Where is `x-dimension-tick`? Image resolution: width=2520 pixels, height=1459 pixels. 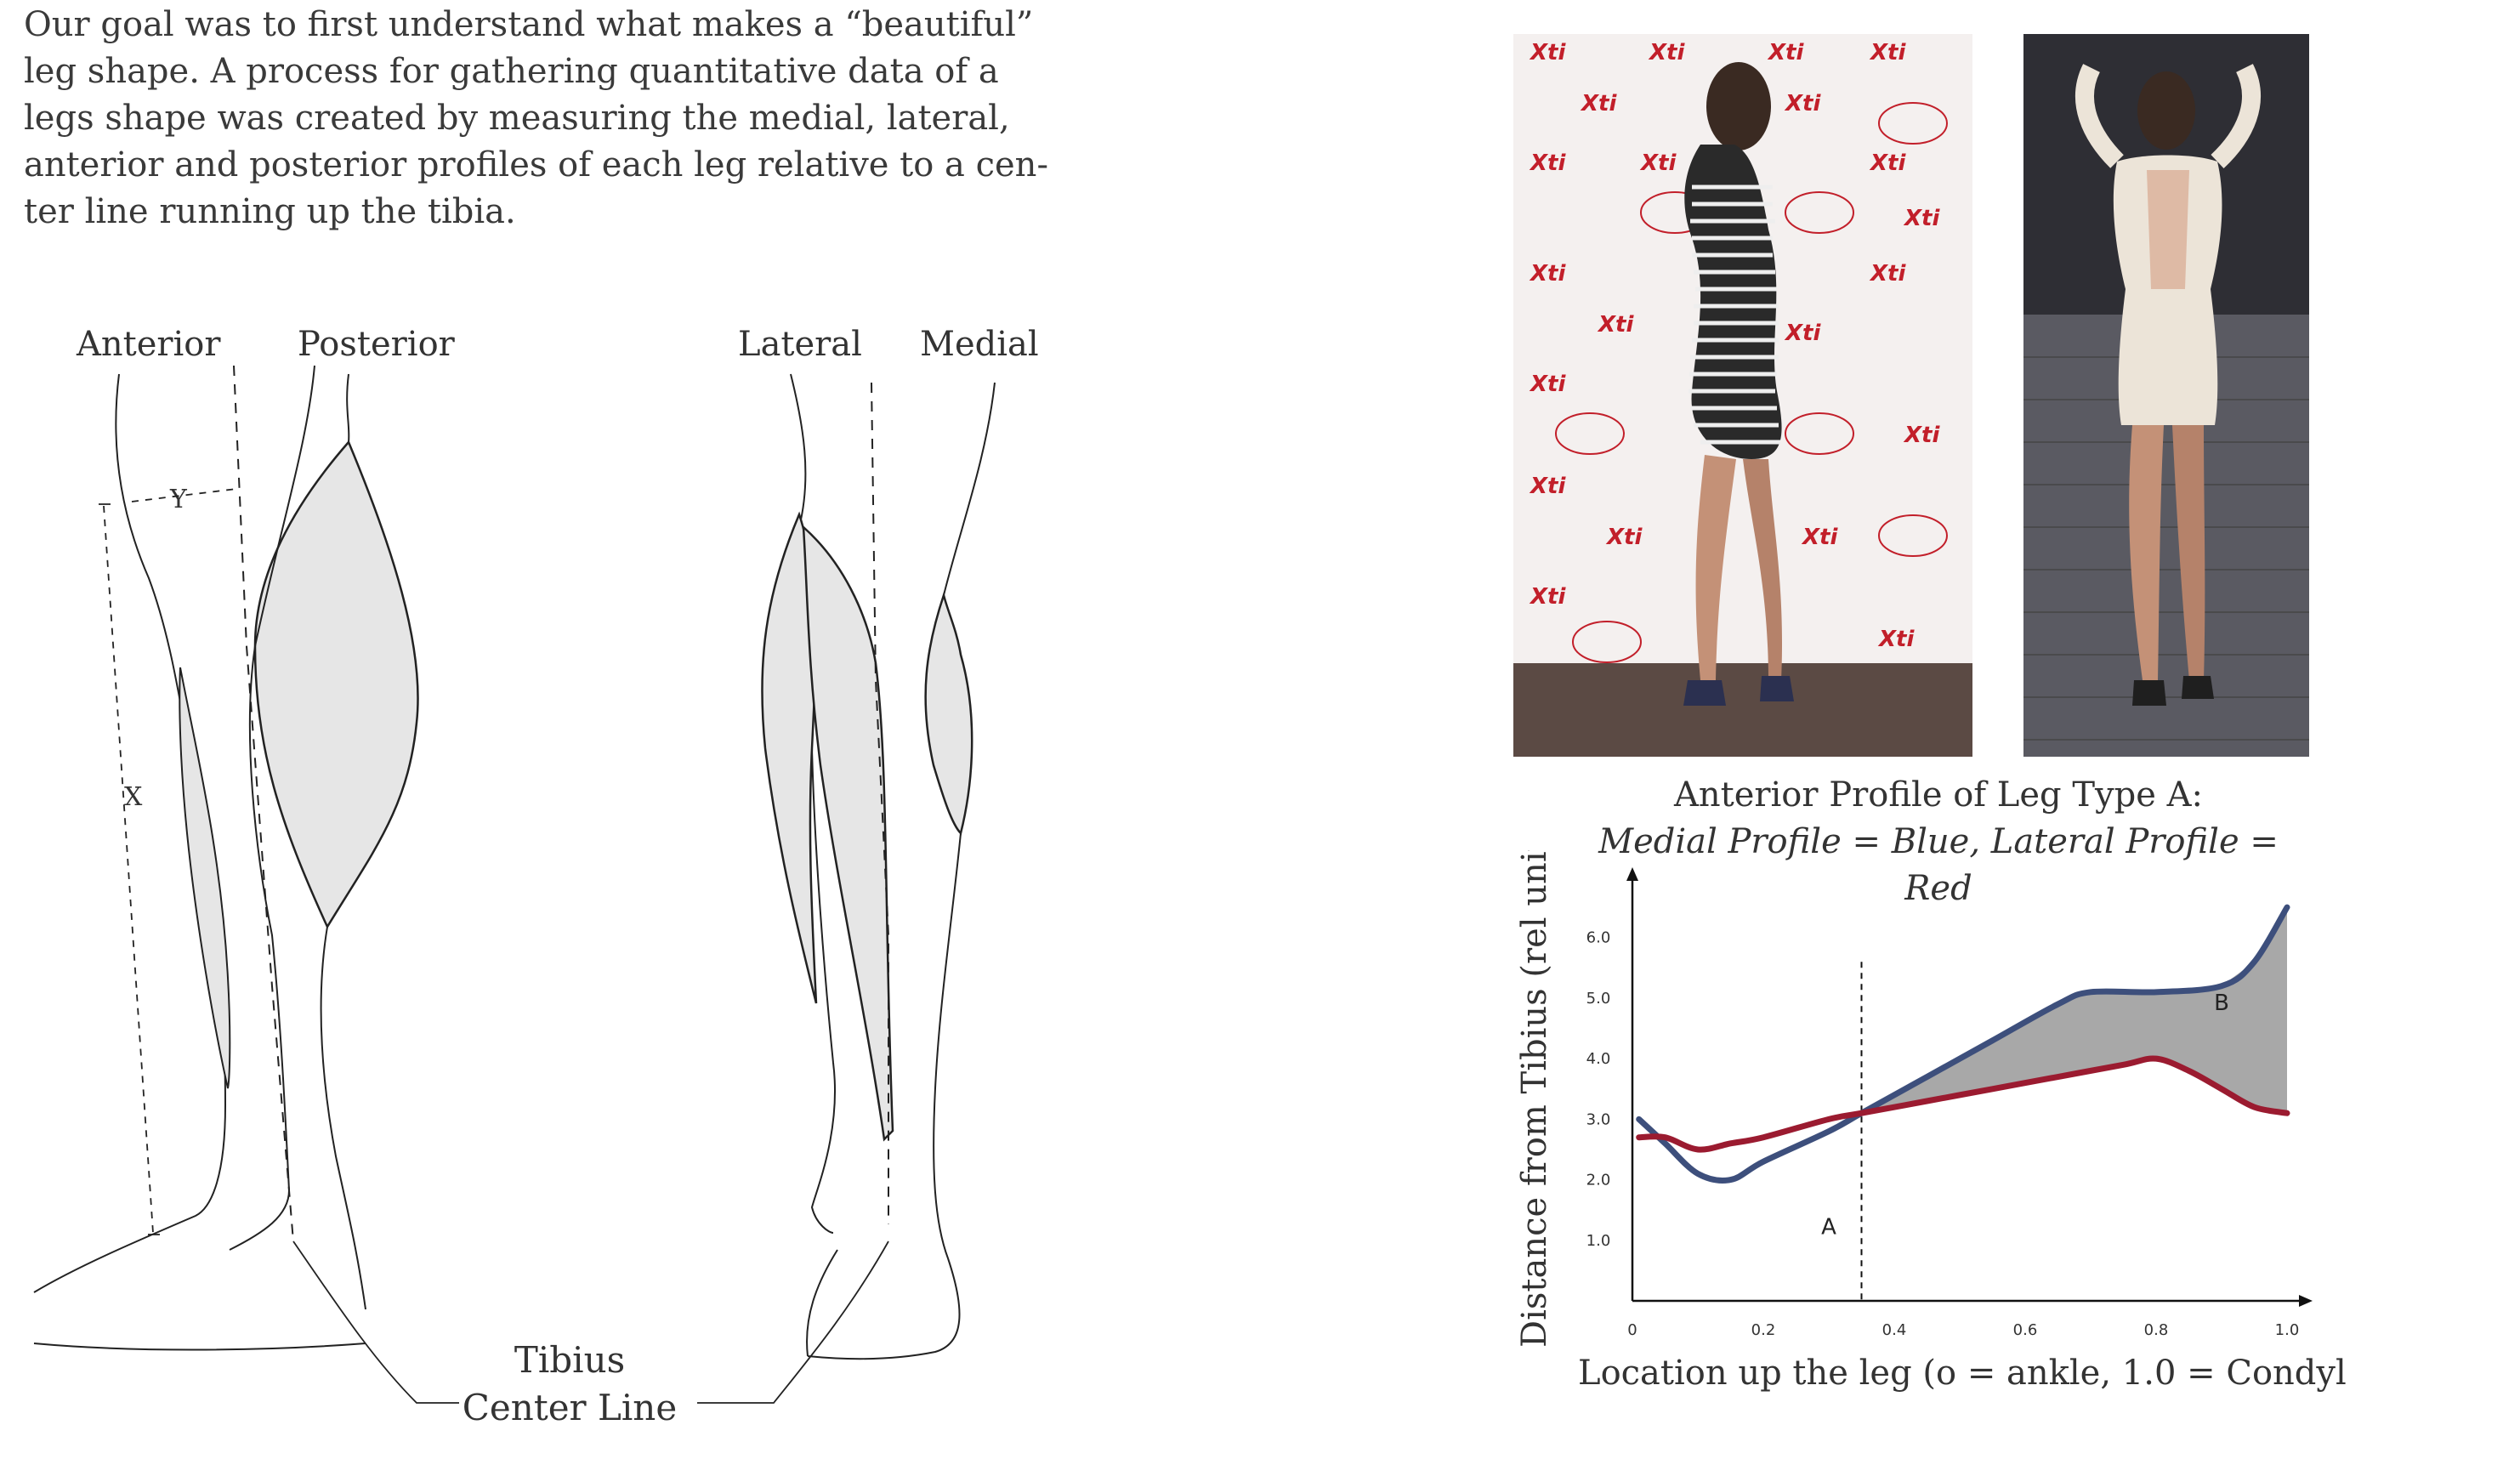
x-dimension-tick is located at coordinates (129, 870).